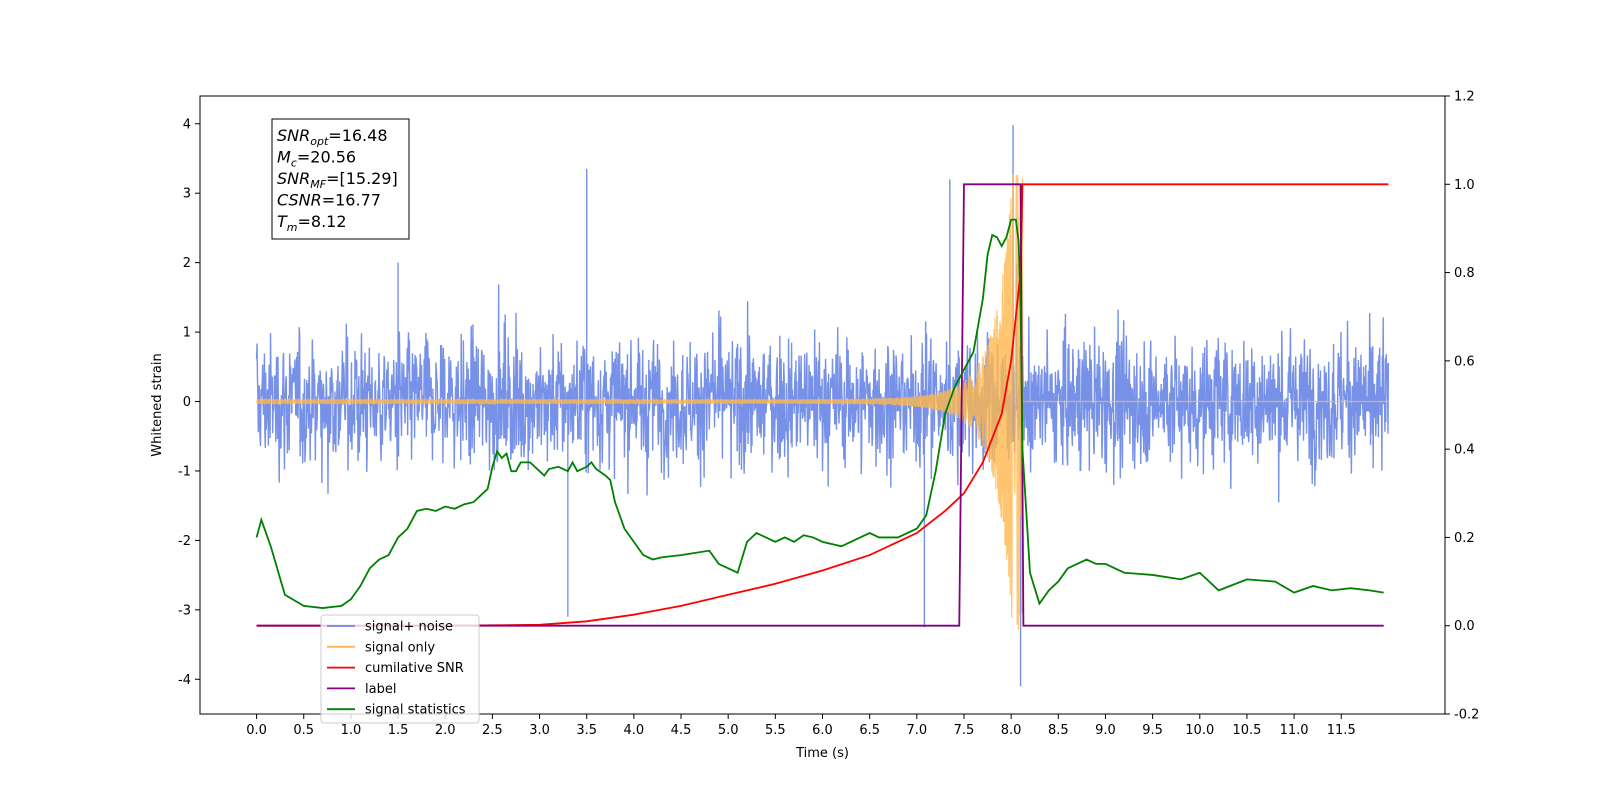  I want to click on y-tick-label: -2, so click(184, 541).